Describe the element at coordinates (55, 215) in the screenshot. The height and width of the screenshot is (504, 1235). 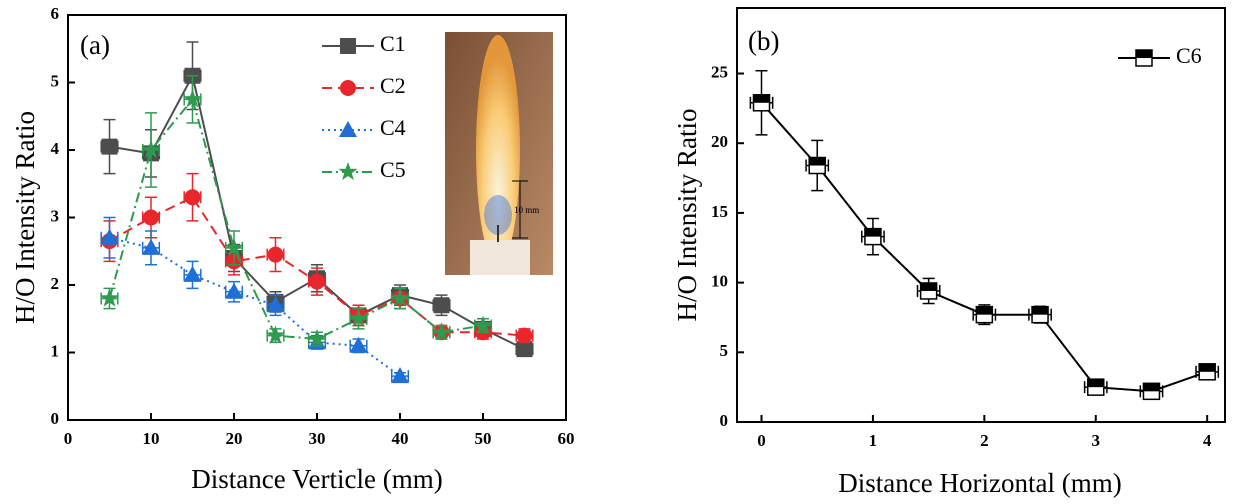
I see `y-tick-label: 3` at that location.